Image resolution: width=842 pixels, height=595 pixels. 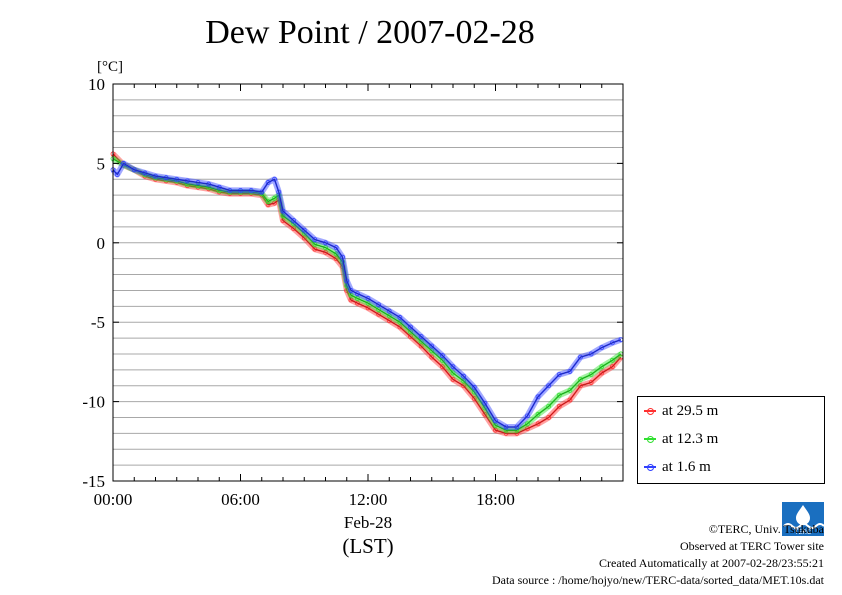 What do you see at coordinates (370, 32) in the screenshot?
I see `chart-title: Dew Point / 2007-02-28` at bounding box center [370, 32].